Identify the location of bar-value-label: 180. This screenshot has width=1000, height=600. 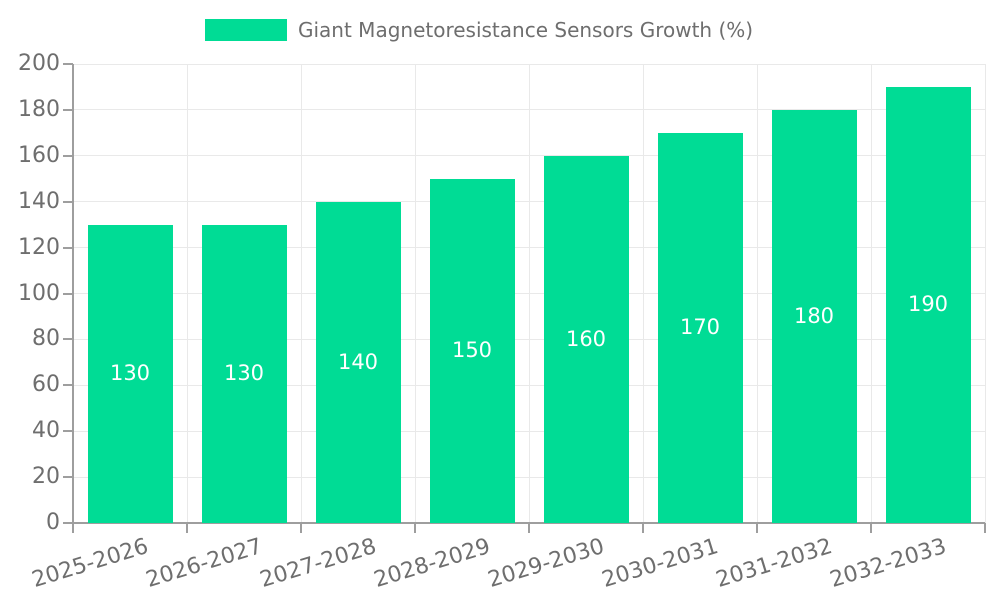
(814, 315).